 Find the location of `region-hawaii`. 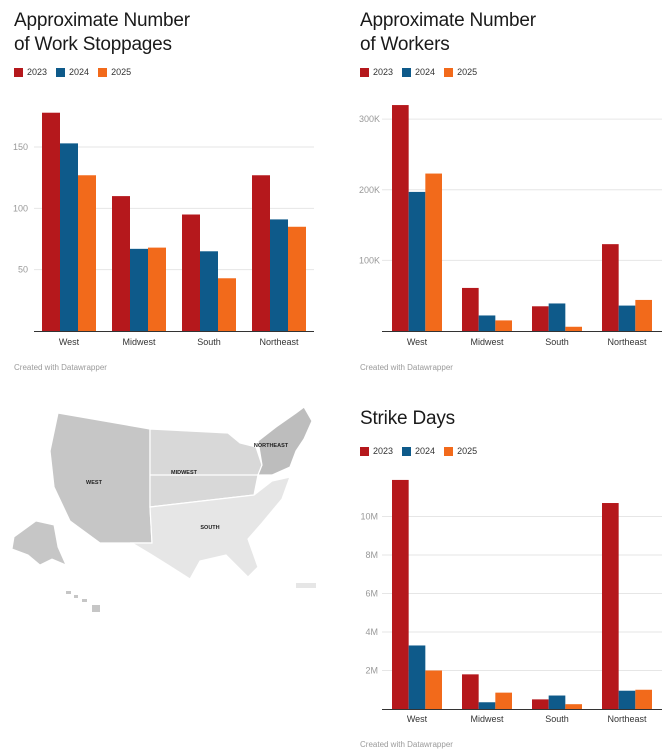

region-hawaii is located at coordinates (83, 601).